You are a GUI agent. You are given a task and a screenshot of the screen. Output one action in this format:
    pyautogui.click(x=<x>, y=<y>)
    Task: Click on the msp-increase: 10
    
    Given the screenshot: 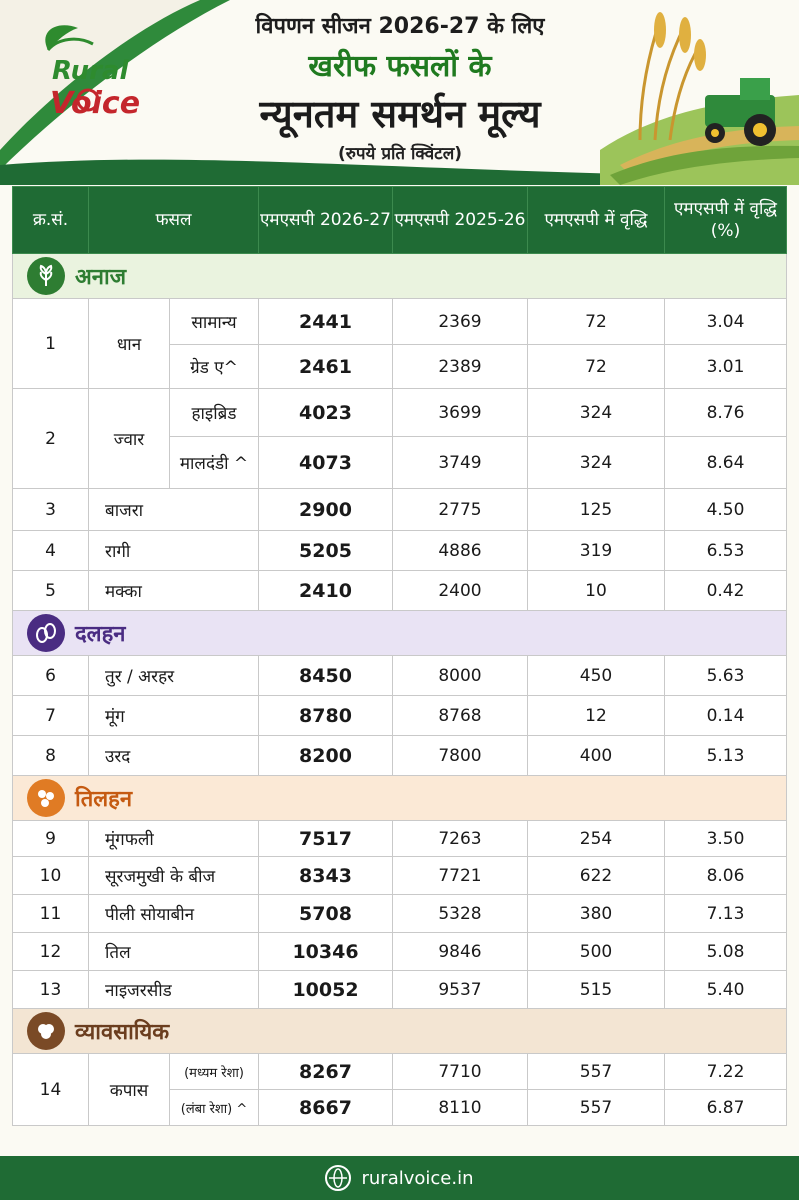 What is the action you would take?
    pyautogui.click(x=596, y=590)
    